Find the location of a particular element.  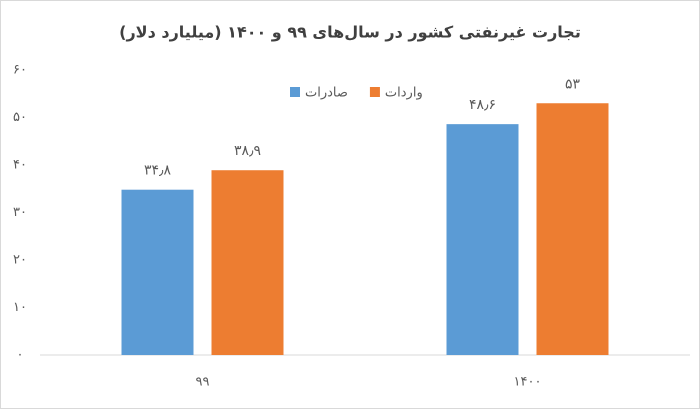

y-tick-label: ۶۰ is located at coordinates (20, 70).